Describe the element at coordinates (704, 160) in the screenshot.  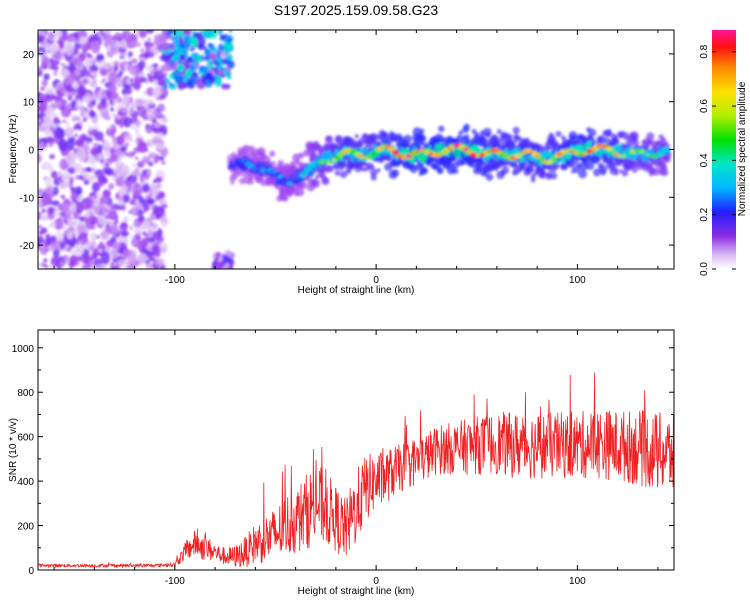
I see `colorbar-tick-label: 0.4` at that location.